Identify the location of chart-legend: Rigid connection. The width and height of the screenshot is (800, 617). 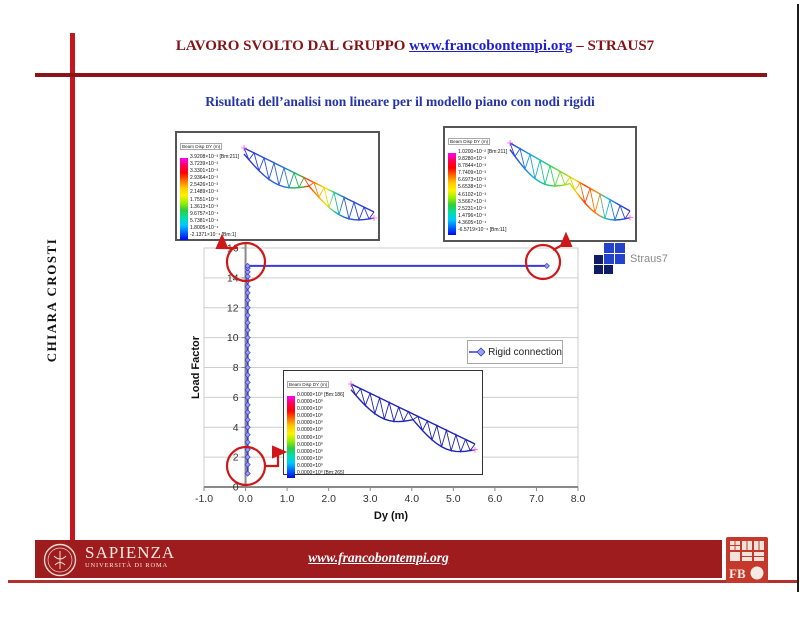
(515, 352).